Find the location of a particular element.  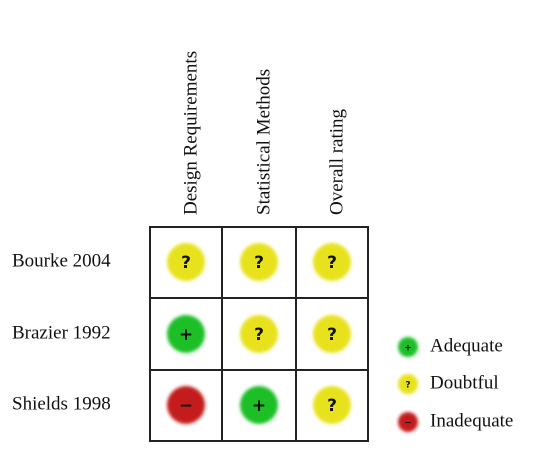

legend-symbol: + is located at coordinates (408, 349).